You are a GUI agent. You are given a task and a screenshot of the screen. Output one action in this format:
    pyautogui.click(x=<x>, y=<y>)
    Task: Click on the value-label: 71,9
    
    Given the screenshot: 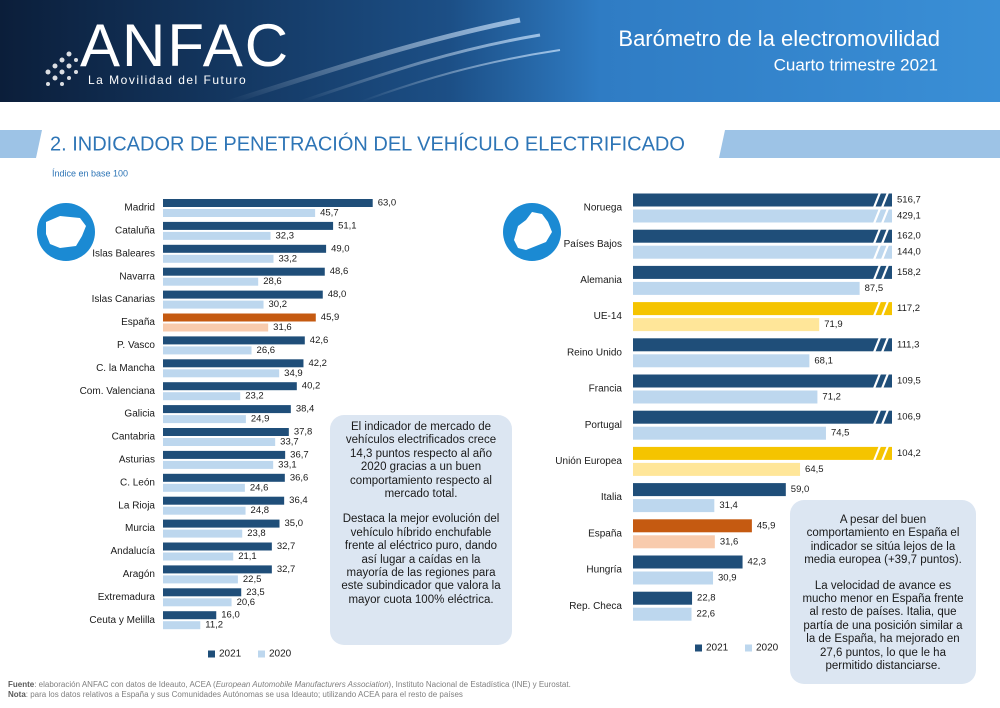 What is the action you would take?
    pyautogui.click(x=833, y=324)
    